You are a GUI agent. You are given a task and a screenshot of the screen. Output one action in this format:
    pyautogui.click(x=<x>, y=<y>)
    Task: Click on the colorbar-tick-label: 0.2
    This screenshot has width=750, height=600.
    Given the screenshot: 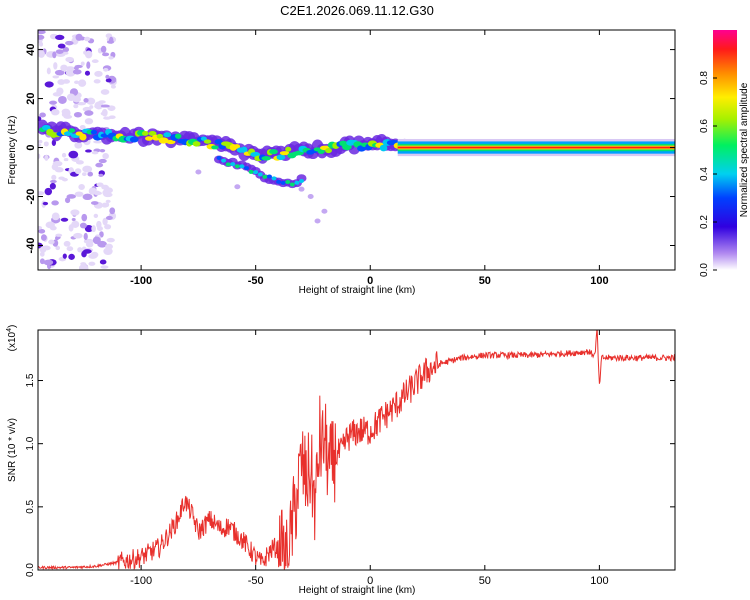 What is the action you would take?
    pyautogui.click(x=704, y=222)
    